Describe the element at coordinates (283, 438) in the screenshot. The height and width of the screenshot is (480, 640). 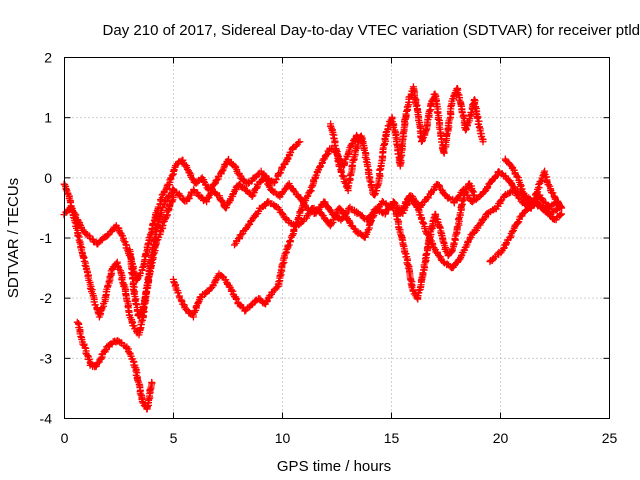
I see `x-tick-label: 10` at that location.